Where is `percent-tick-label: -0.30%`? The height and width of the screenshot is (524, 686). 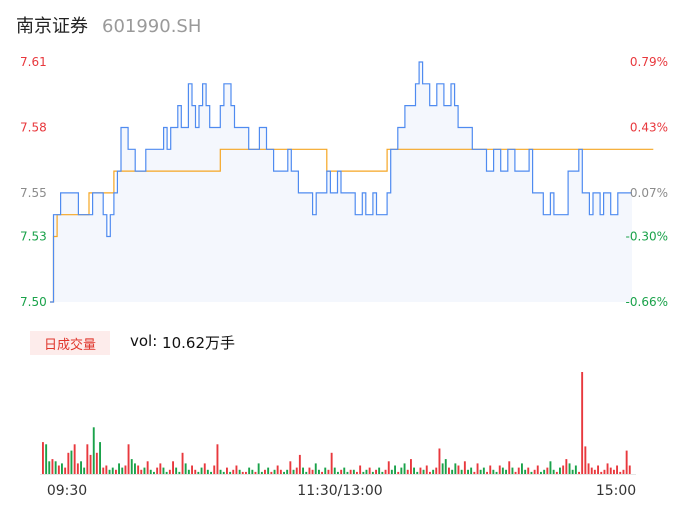
percent-tick-label: -0.30% is located at coordinates (647, 237).